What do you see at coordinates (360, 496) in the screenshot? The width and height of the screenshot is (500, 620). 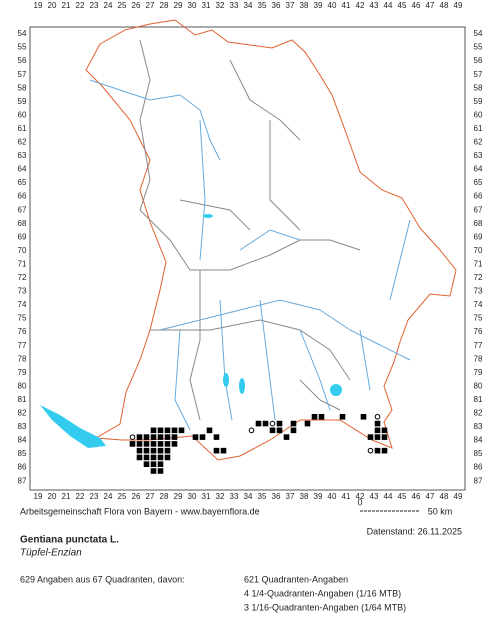 I see `x-label: 42` at bounding box center [360, 496].